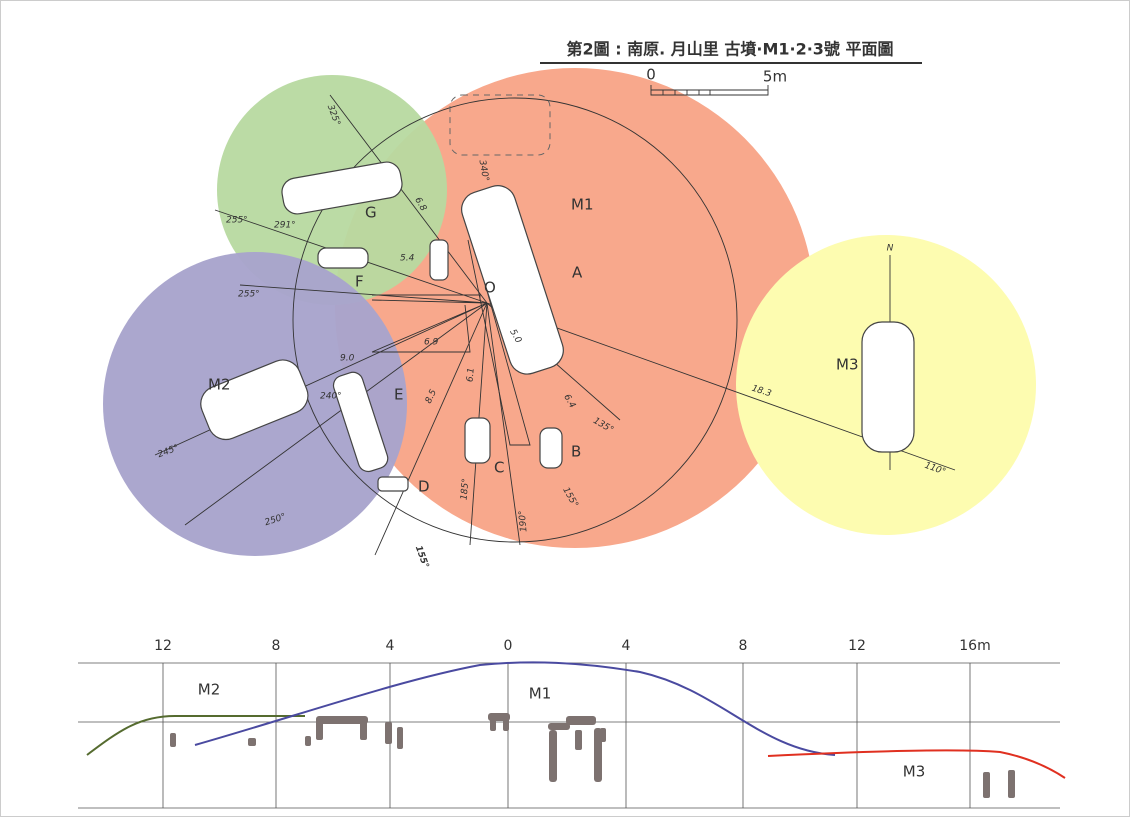 The height and width of the screenshot is (821, 1130). What do you see at coordinates (572, 646) in the screenshot?
I see `section-ticks: 12 8 4 0 4 8 12 16m` at bounding box center [572, 646].